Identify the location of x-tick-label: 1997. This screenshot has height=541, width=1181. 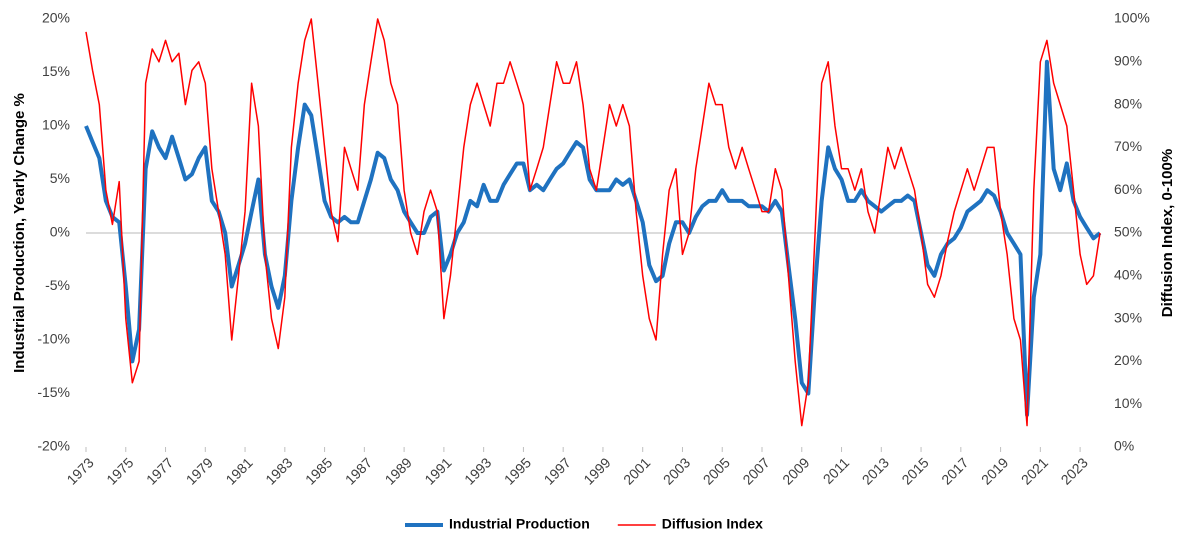
(557, 470).